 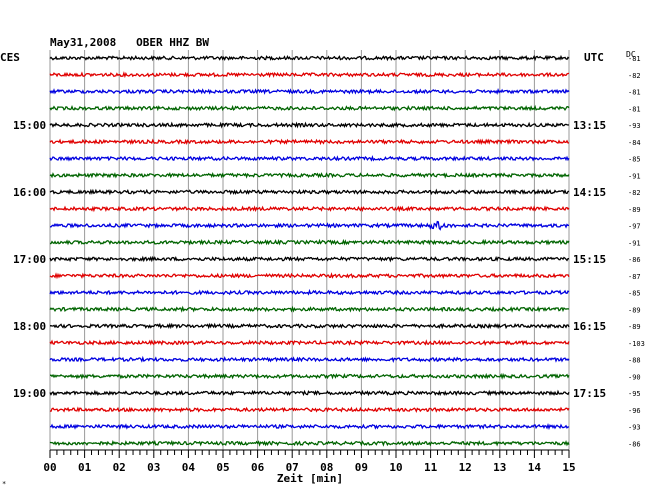 I want to click on x-tick-label-09: 09, so click(x=361, y=467).